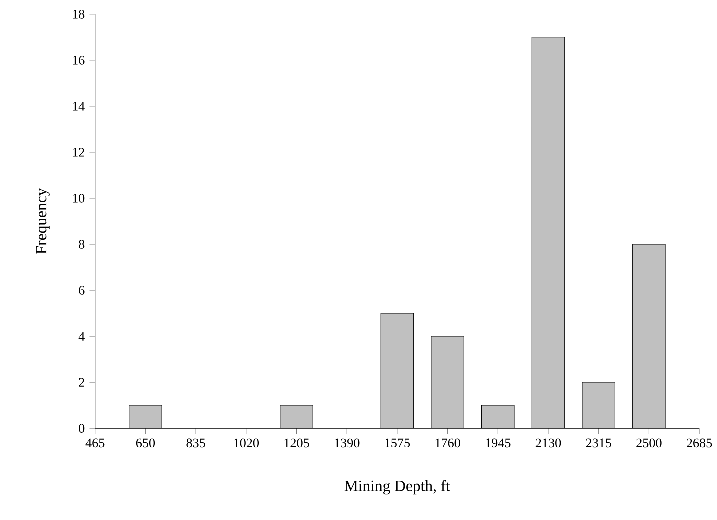  What do you see at coordinates (79, 198) in the screenshot?
I see `y-tick-label: 10` at bounding box center [79, 198].